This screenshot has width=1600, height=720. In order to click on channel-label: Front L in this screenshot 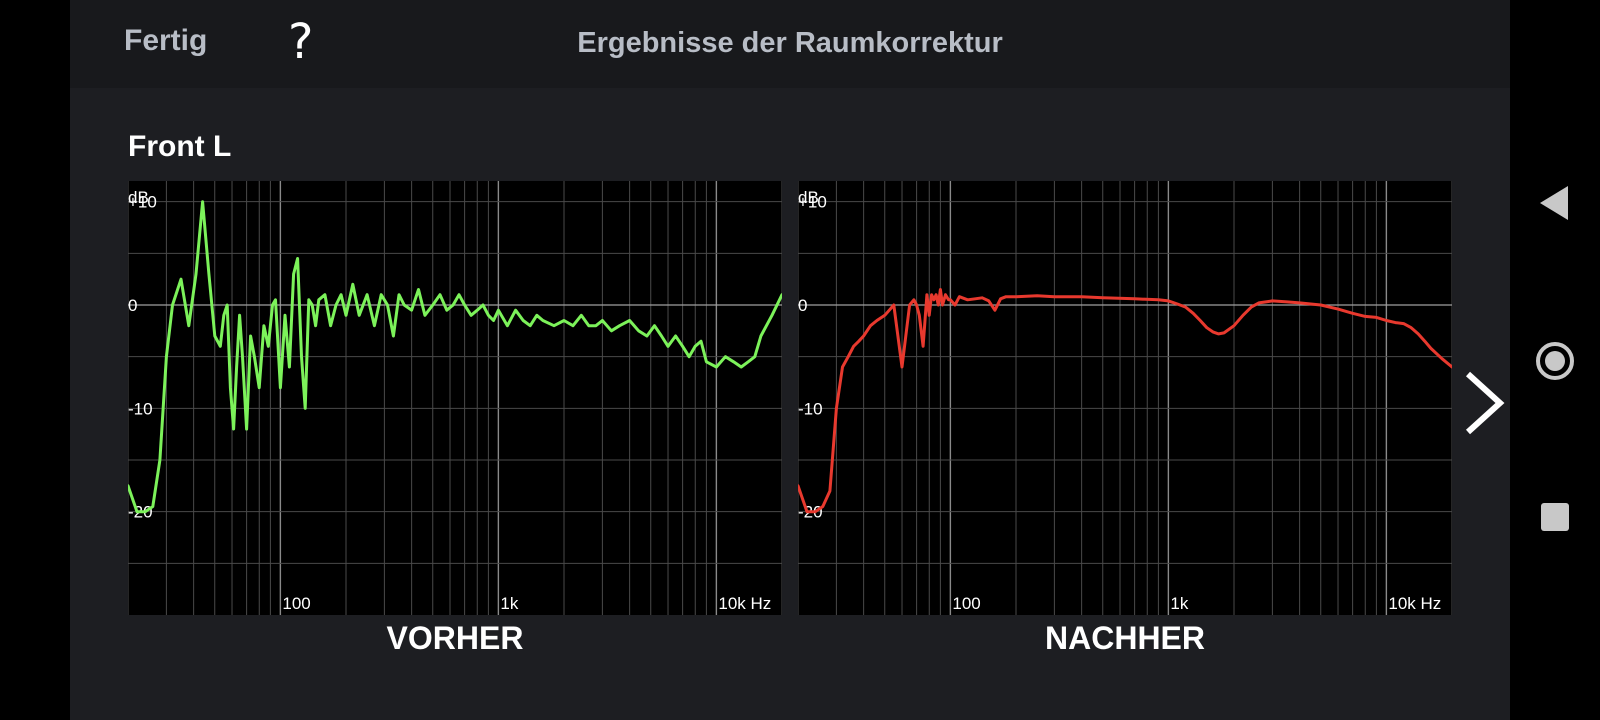, I will do `click(180, 146)`.